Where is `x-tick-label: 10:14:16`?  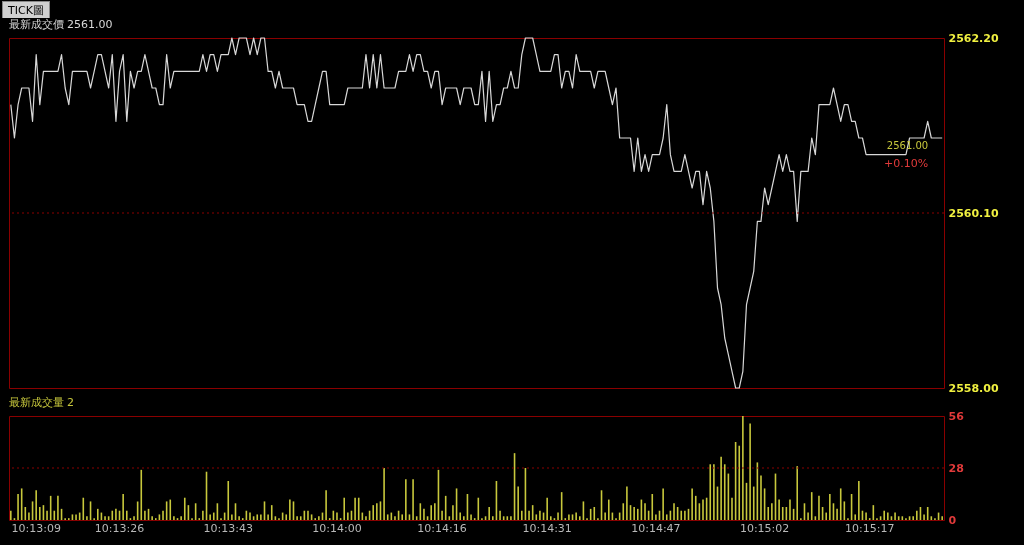 x-tick-label: 10:14:16 is located at coordinates (442, 528).